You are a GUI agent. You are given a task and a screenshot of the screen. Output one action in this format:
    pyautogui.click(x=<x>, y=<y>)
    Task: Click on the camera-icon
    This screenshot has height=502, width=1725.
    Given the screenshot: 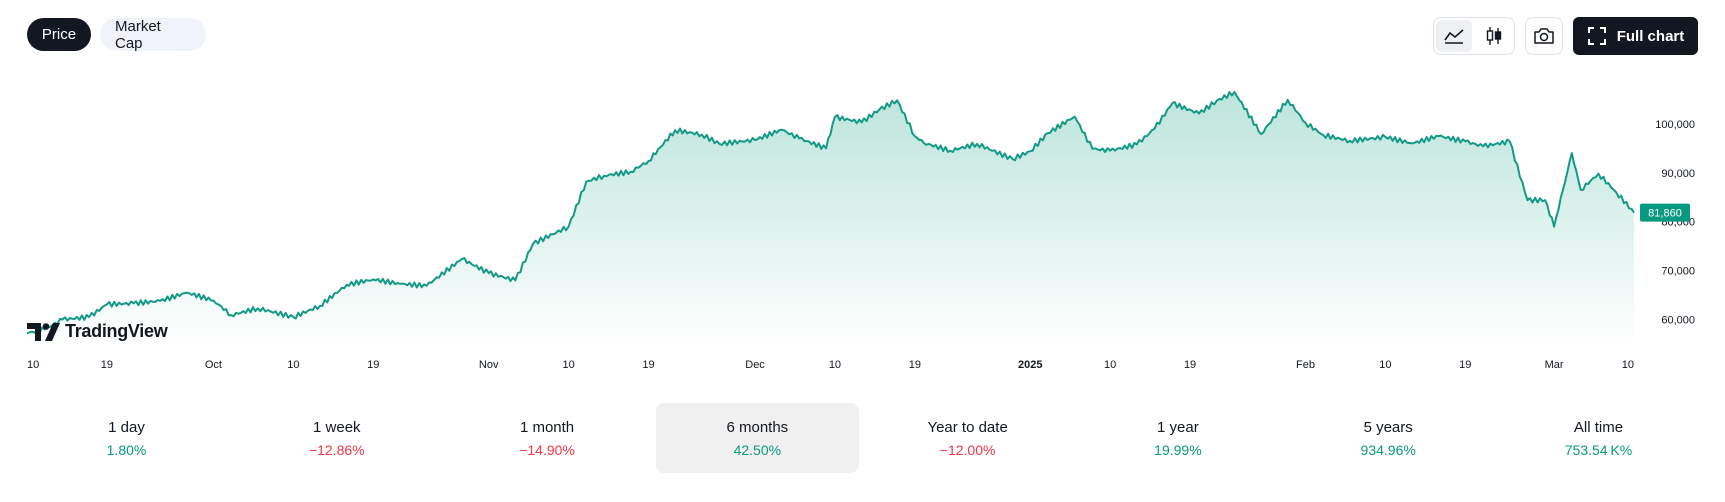 What is the action you would take?
    pyautogui.click(x=1544, y=36)
    